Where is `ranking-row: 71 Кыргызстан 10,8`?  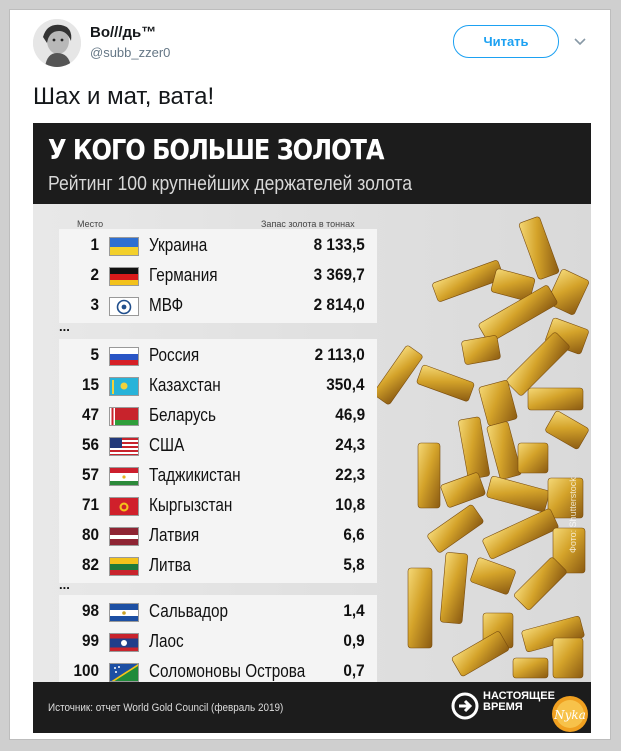 ranking-row: 71 Кыргызстан 10,8 is located at coordinates (212, 506).